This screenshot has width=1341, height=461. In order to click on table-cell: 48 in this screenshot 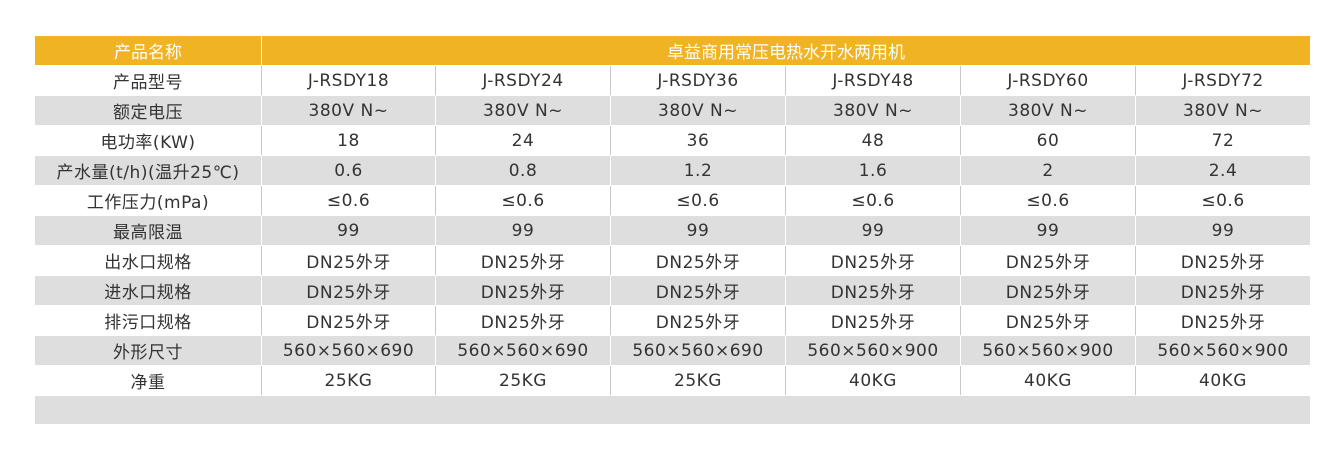, I will do `click(873, 140)`.